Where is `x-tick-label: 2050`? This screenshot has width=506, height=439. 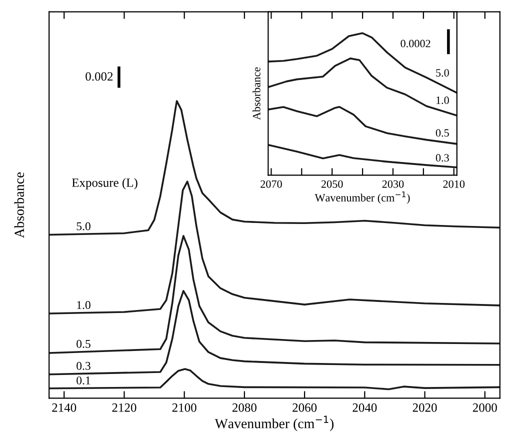
x-tick-label: 2050 is located at coordinates (332, 184).